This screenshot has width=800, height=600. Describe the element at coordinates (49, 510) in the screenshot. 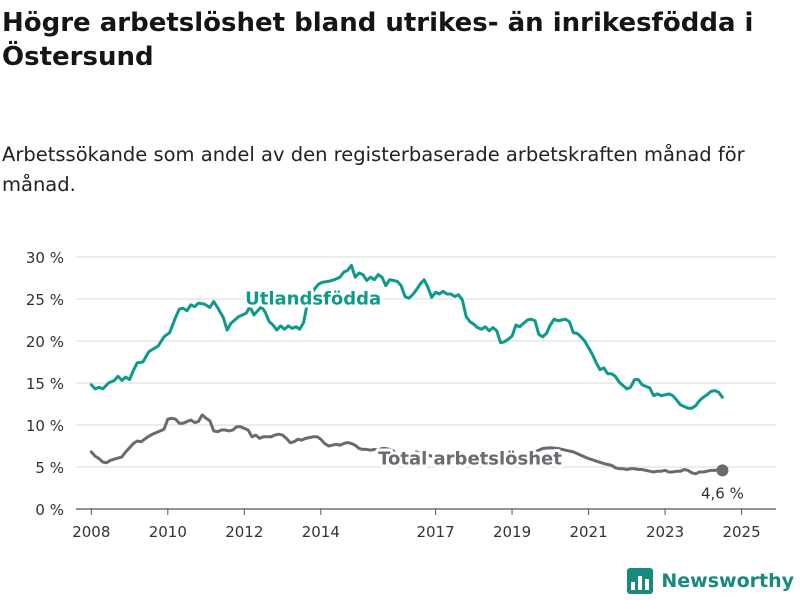

I see `y-tick-label: 0 %` at that location.